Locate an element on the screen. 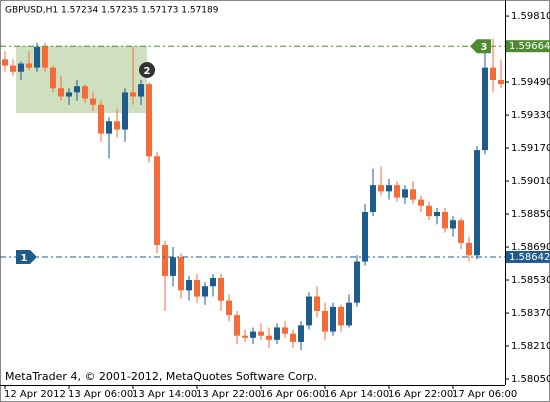  x-tick-label: 16 Apr 06:00 is located at coordinates (292, 394).